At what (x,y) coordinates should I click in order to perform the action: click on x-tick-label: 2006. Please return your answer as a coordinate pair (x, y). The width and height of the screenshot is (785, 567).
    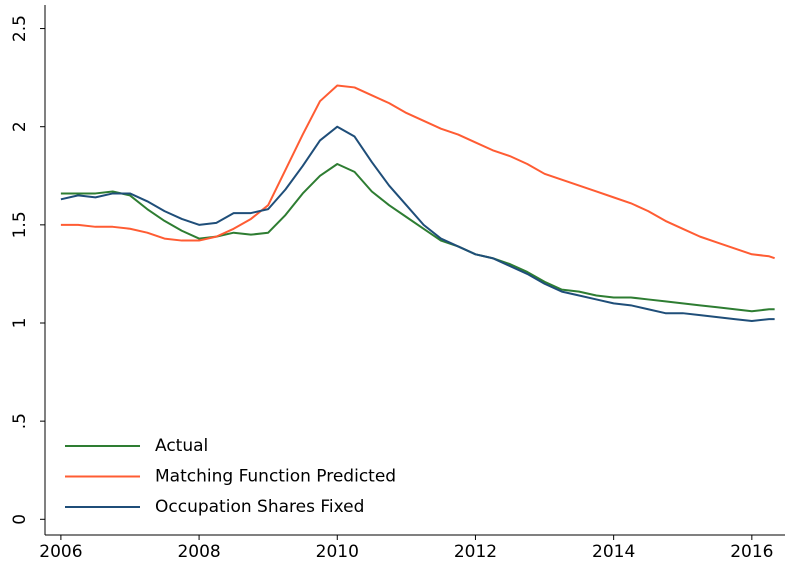
    Looking at the image, I should click on (60, 552).